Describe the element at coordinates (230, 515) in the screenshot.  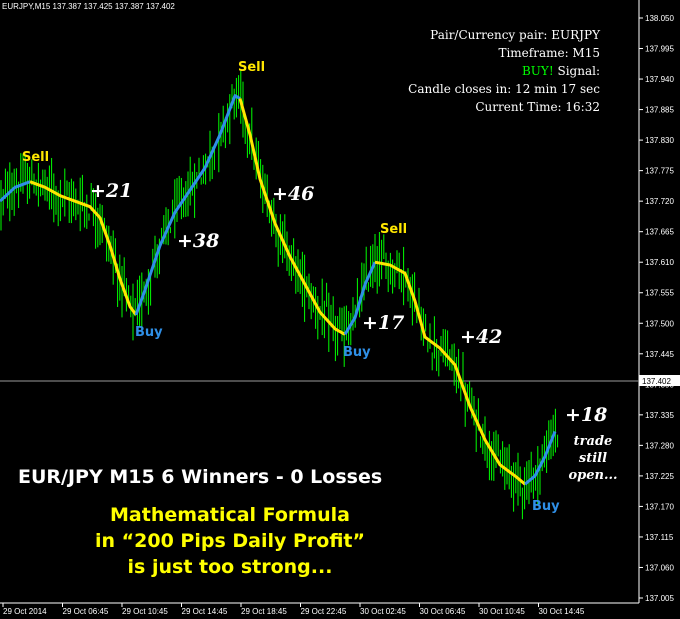
I see `subheadline-line-1: Mathematical Formula` at that location.